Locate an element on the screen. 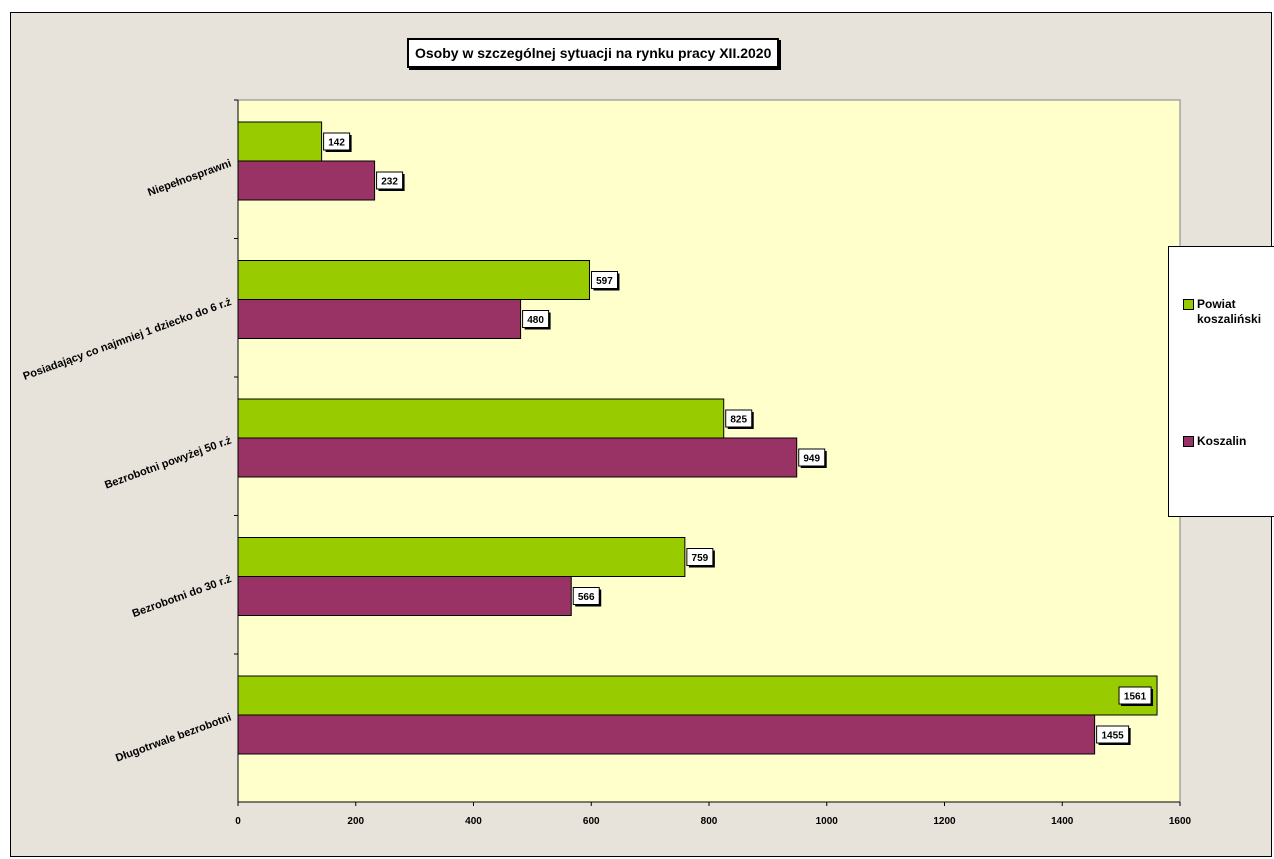 The image size is (1274, 859). data-label-koszalin: 566 is located at coordinates (586, 597).